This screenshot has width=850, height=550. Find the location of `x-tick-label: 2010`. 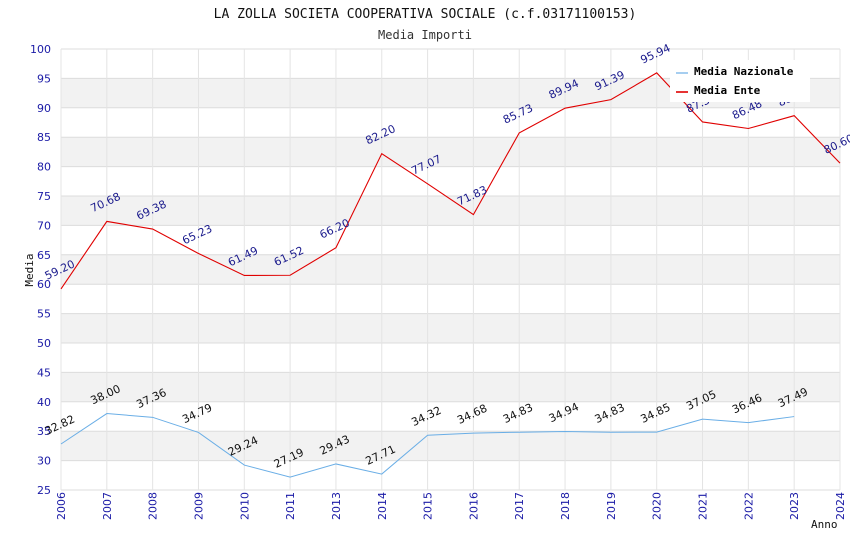

x-tick-label: 2010 is located at coordinates (244, 506).